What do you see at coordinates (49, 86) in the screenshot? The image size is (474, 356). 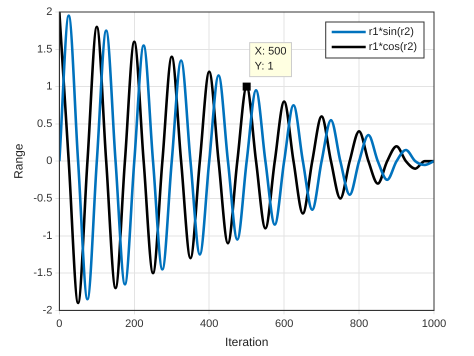 I see `y-tick-label: 1` at bounding box center [49, 86].